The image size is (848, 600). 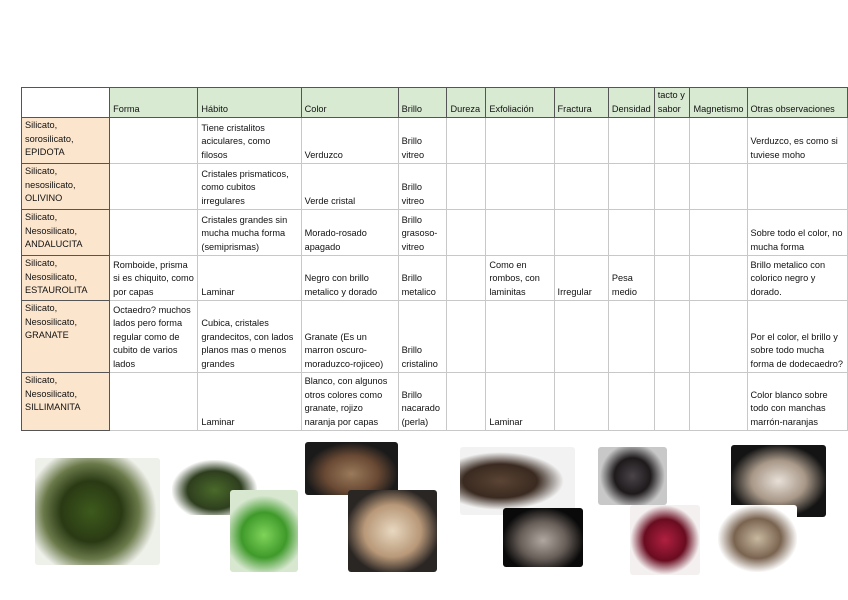 What do you see at coordinates (349, 186) in the screenshot?
I see `table-cell: Verde cristal` at bounding box center [349, 186].